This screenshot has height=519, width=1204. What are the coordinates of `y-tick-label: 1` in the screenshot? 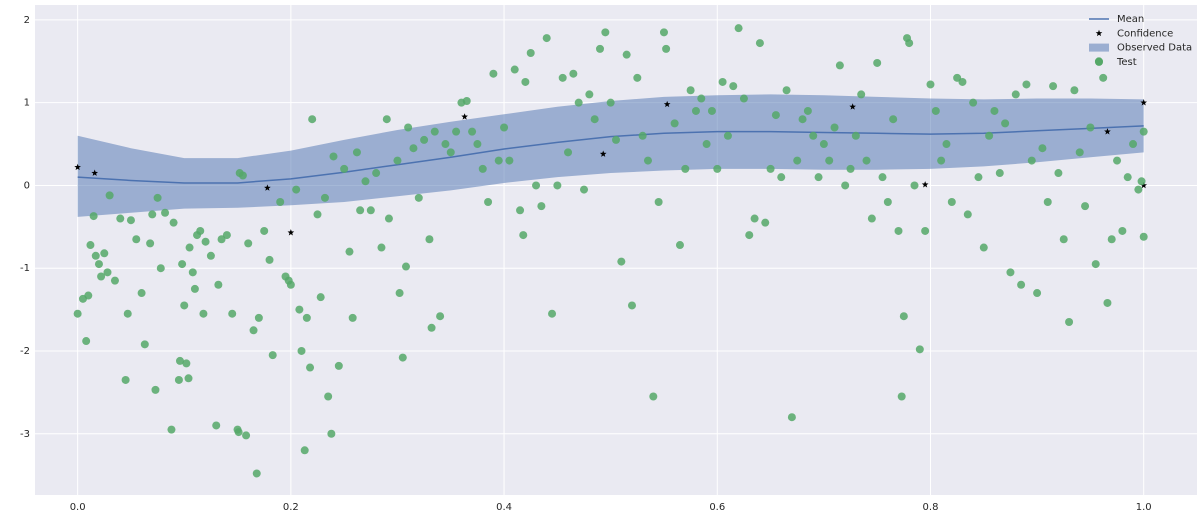 It's located at (27, 103).